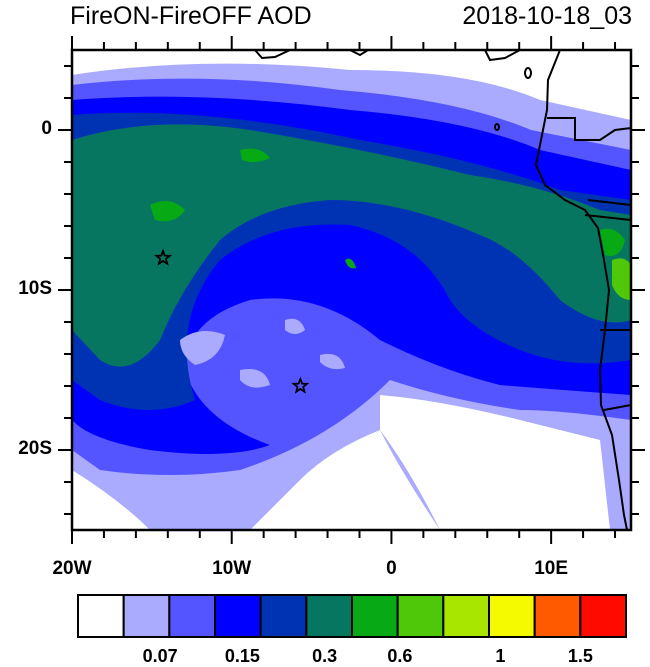 This screenshot has width=650, height=667. Describe the element at coordinates (35, 288) in the screenshot. I see `y-tick-label: 10S` at that location.